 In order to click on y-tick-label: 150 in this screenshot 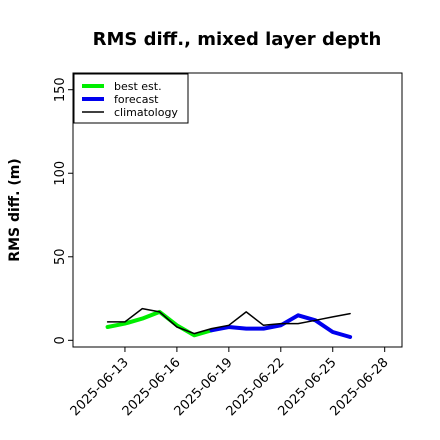, I will do `click(60, 89)`.